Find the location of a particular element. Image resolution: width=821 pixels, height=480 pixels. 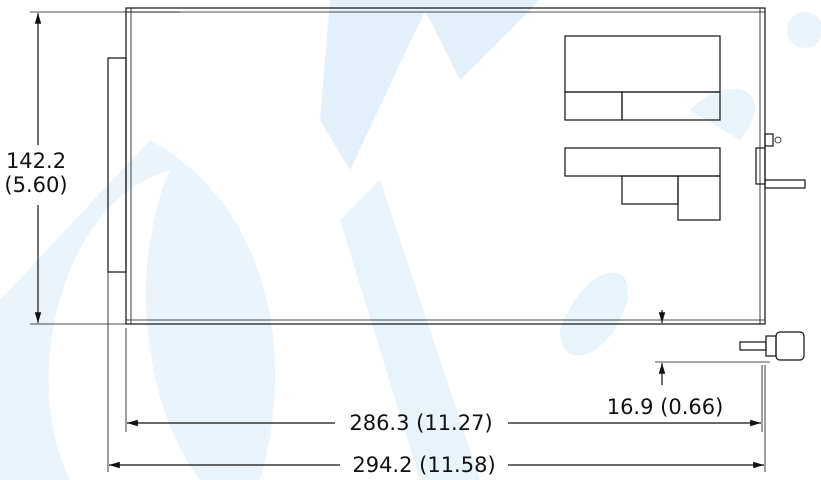

height-mm: 142.2 is located at coordinates (36, 161).